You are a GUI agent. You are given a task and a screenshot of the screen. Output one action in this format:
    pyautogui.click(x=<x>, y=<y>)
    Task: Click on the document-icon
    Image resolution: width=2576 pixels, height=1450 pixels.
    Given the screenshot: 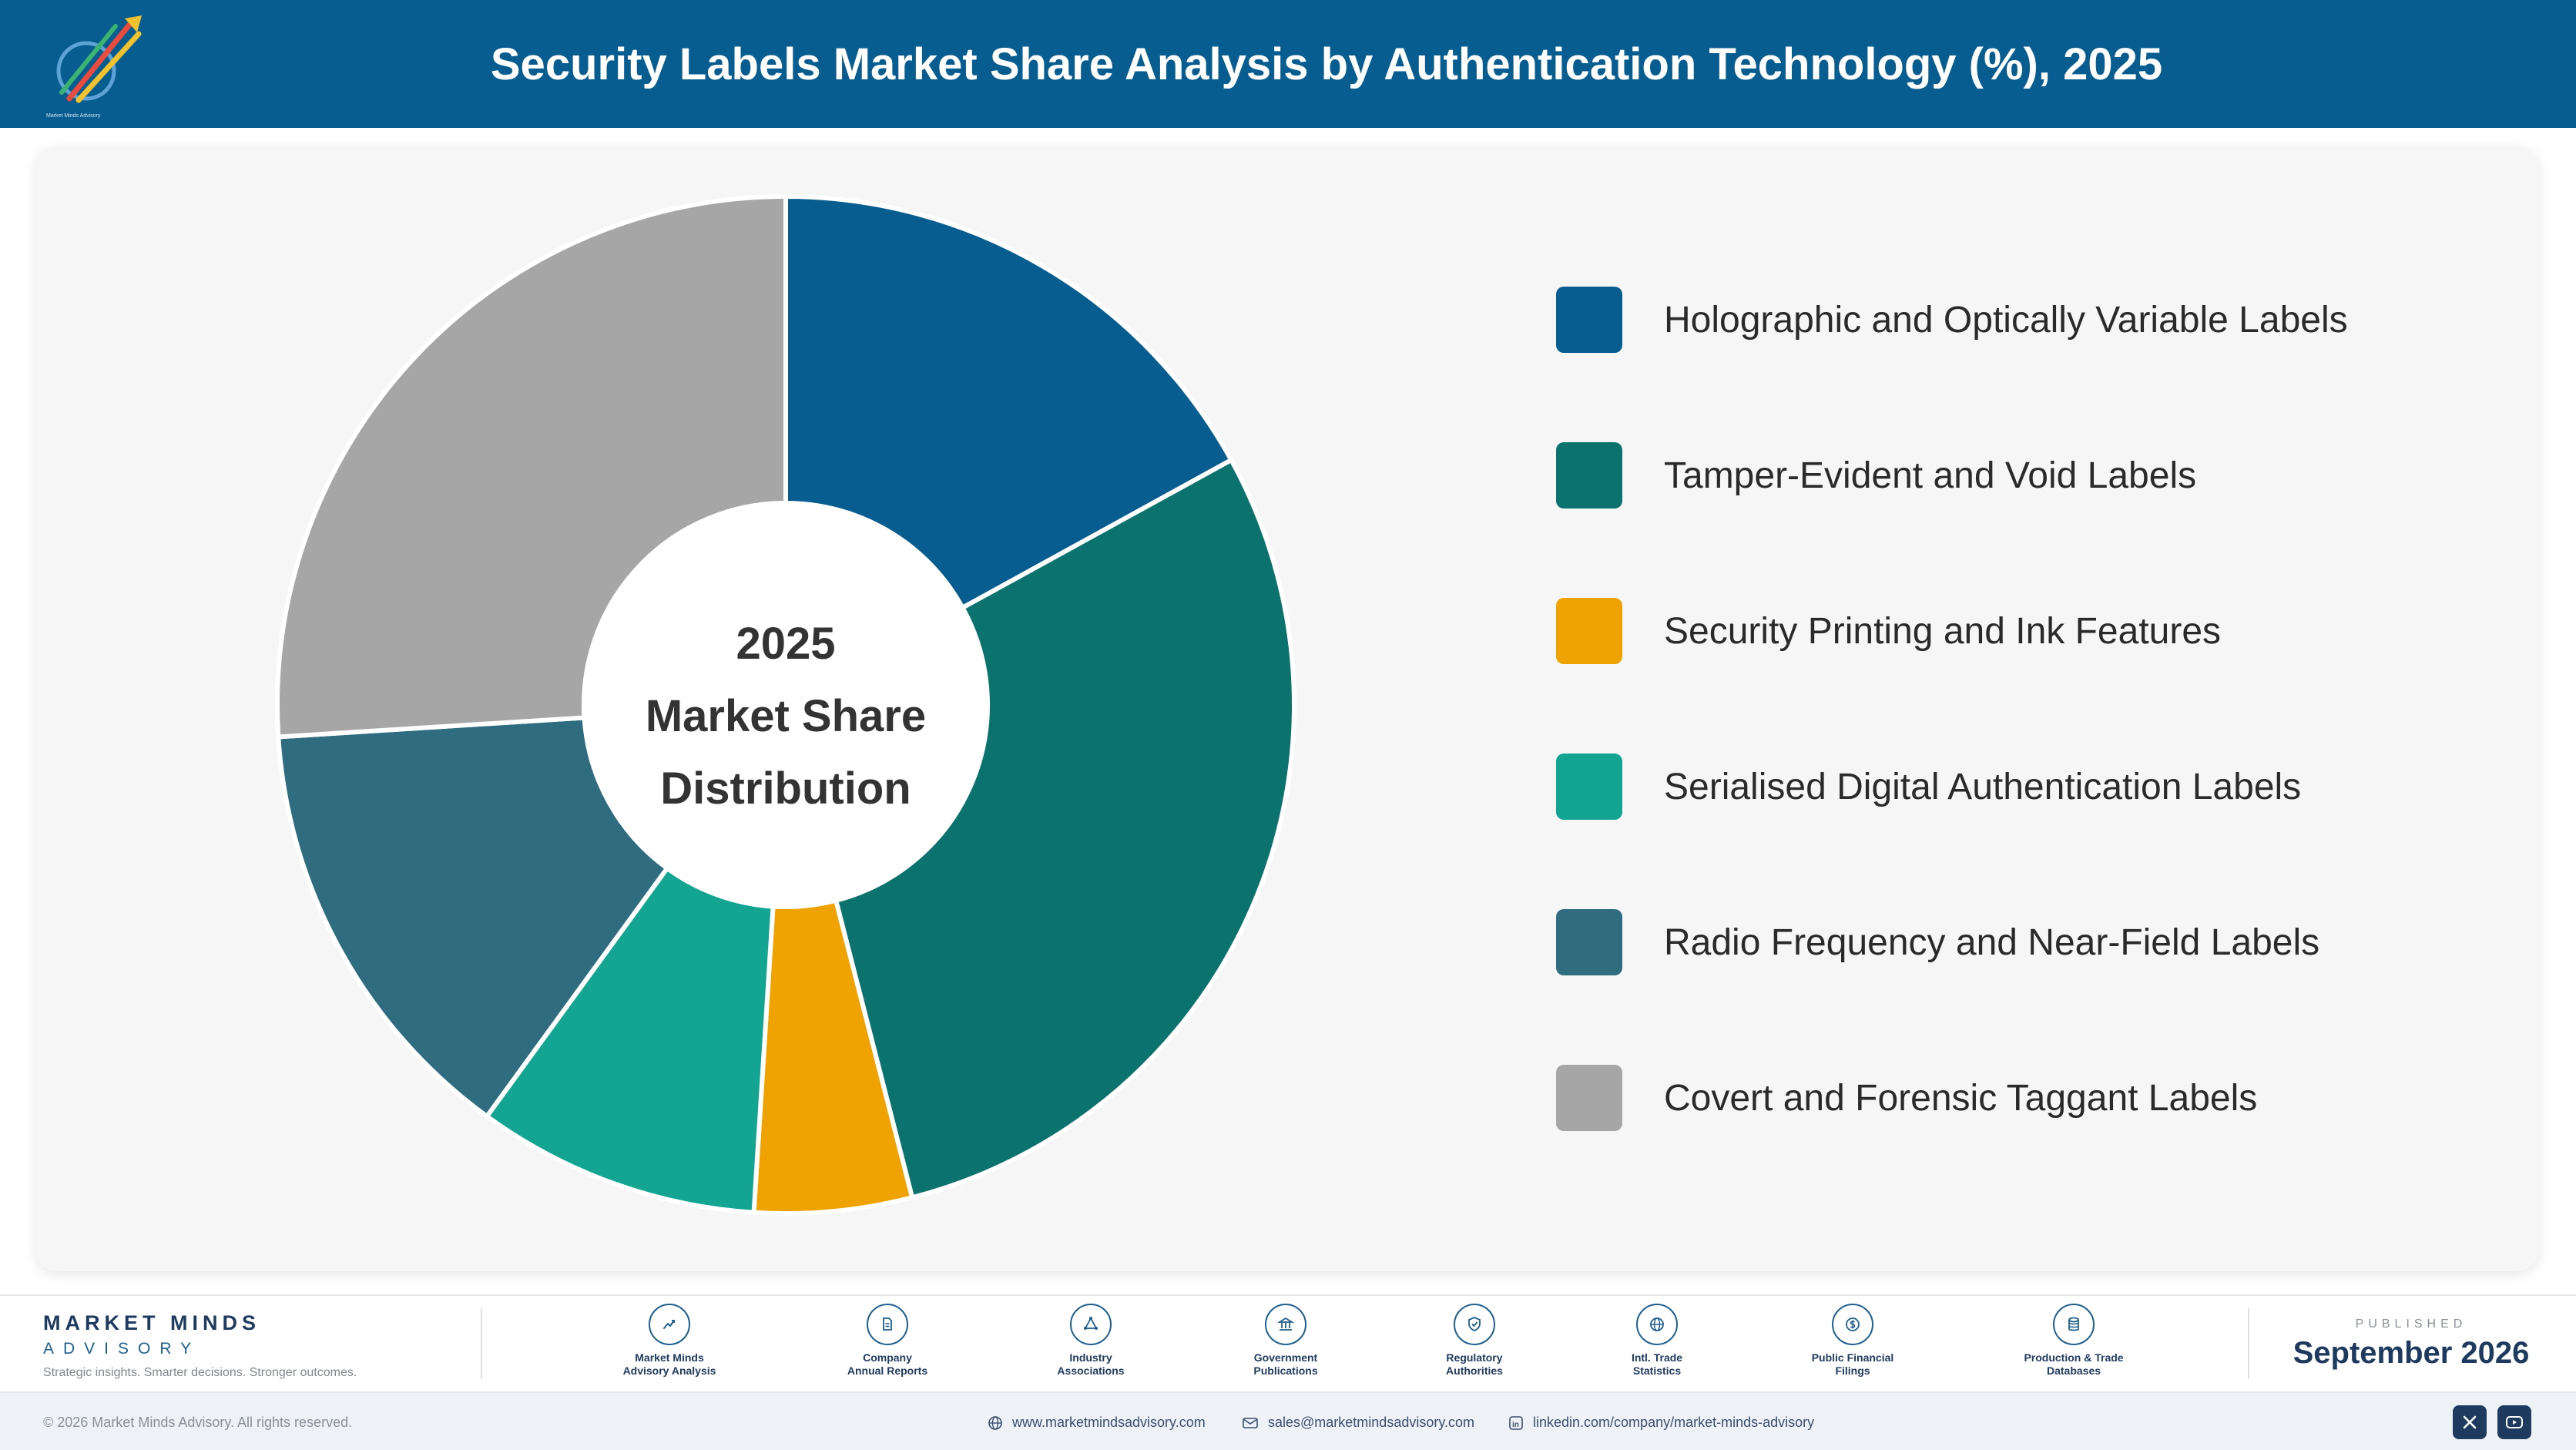 What is the action you would take?
    pyautogui.click(x=887, y=1324)
    